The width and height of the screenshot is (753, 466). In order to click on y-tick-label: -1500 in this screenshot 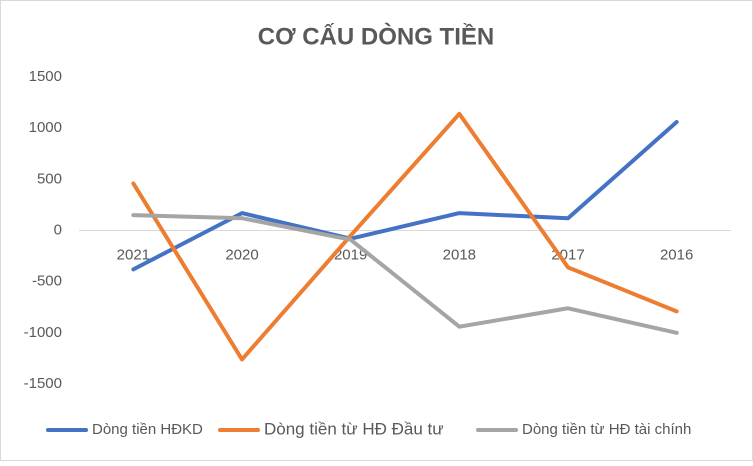, I will do `click(43, 383)`.